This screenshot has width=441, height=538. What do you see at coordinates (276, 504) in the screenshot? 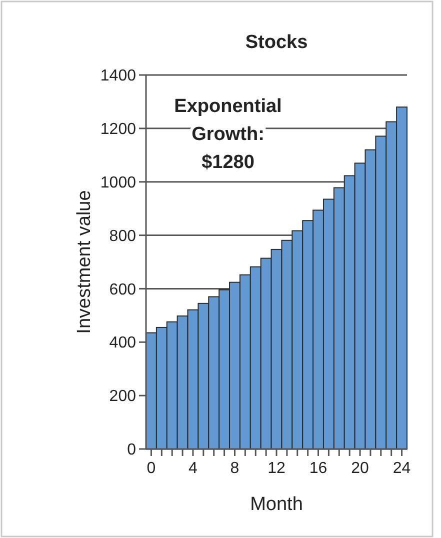
I see `x-axis-title: Month` at bounding box center [276, 504].